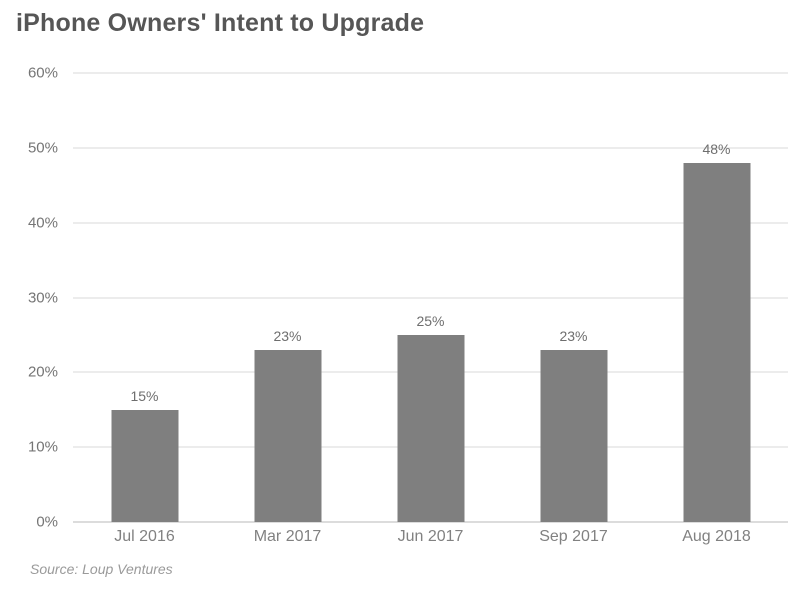 This screenshot has height=595, width=800. What do you see at coordinates (430, 522) in the screenshot?
I see `x-axis-line` at bounding box center [430, 522].